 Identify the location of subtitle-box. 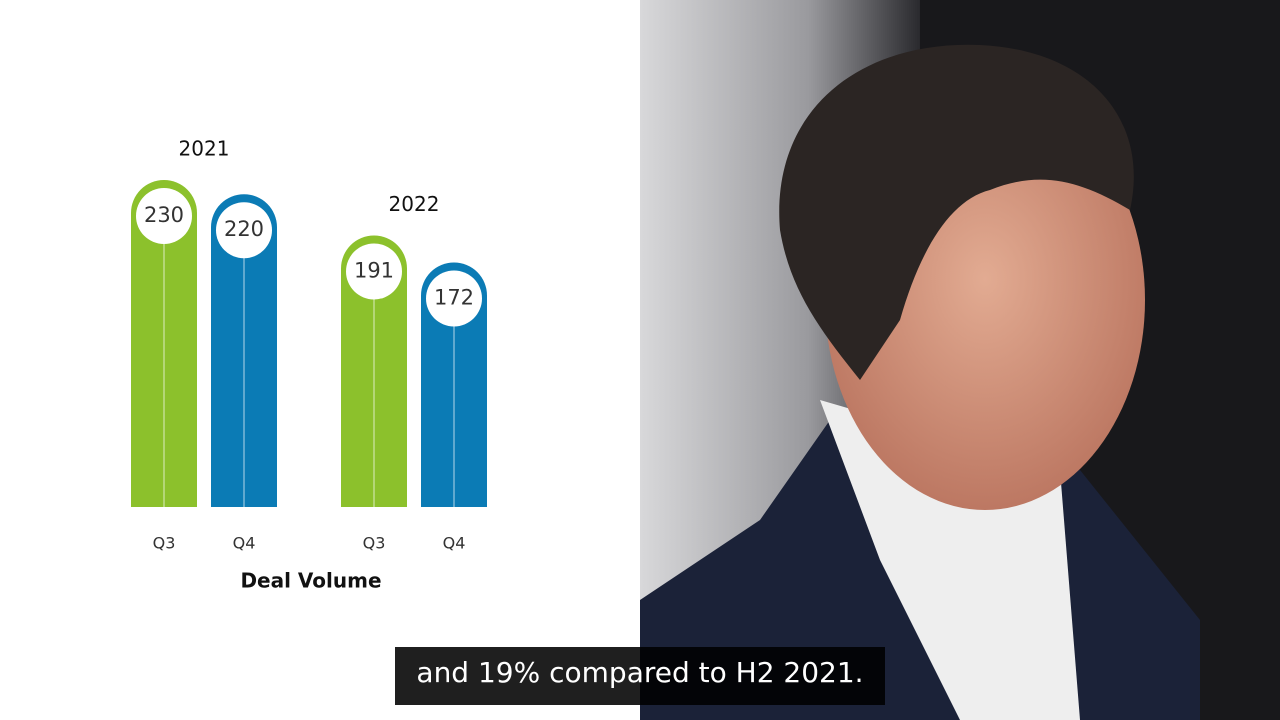
(640, 676).